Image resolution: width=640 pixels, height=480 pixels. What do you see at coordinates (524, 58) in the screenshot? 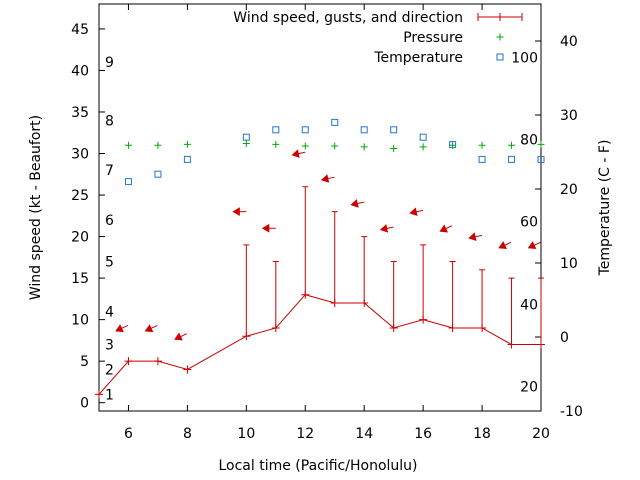
I see `fahrenheit-label: 100` at bounding box center [524, 58].